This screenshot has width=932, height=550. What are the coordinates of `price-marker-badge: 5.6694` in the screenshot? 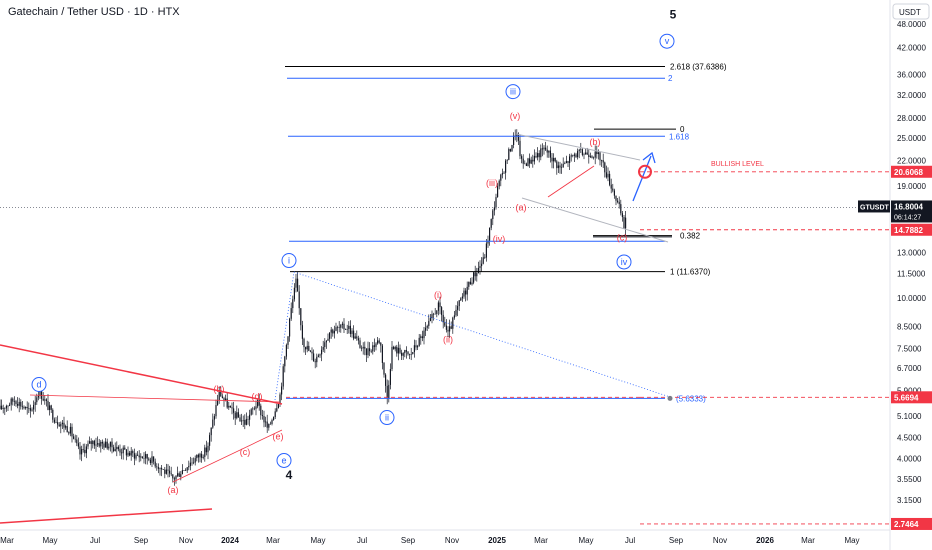 It's located at (911, 397).